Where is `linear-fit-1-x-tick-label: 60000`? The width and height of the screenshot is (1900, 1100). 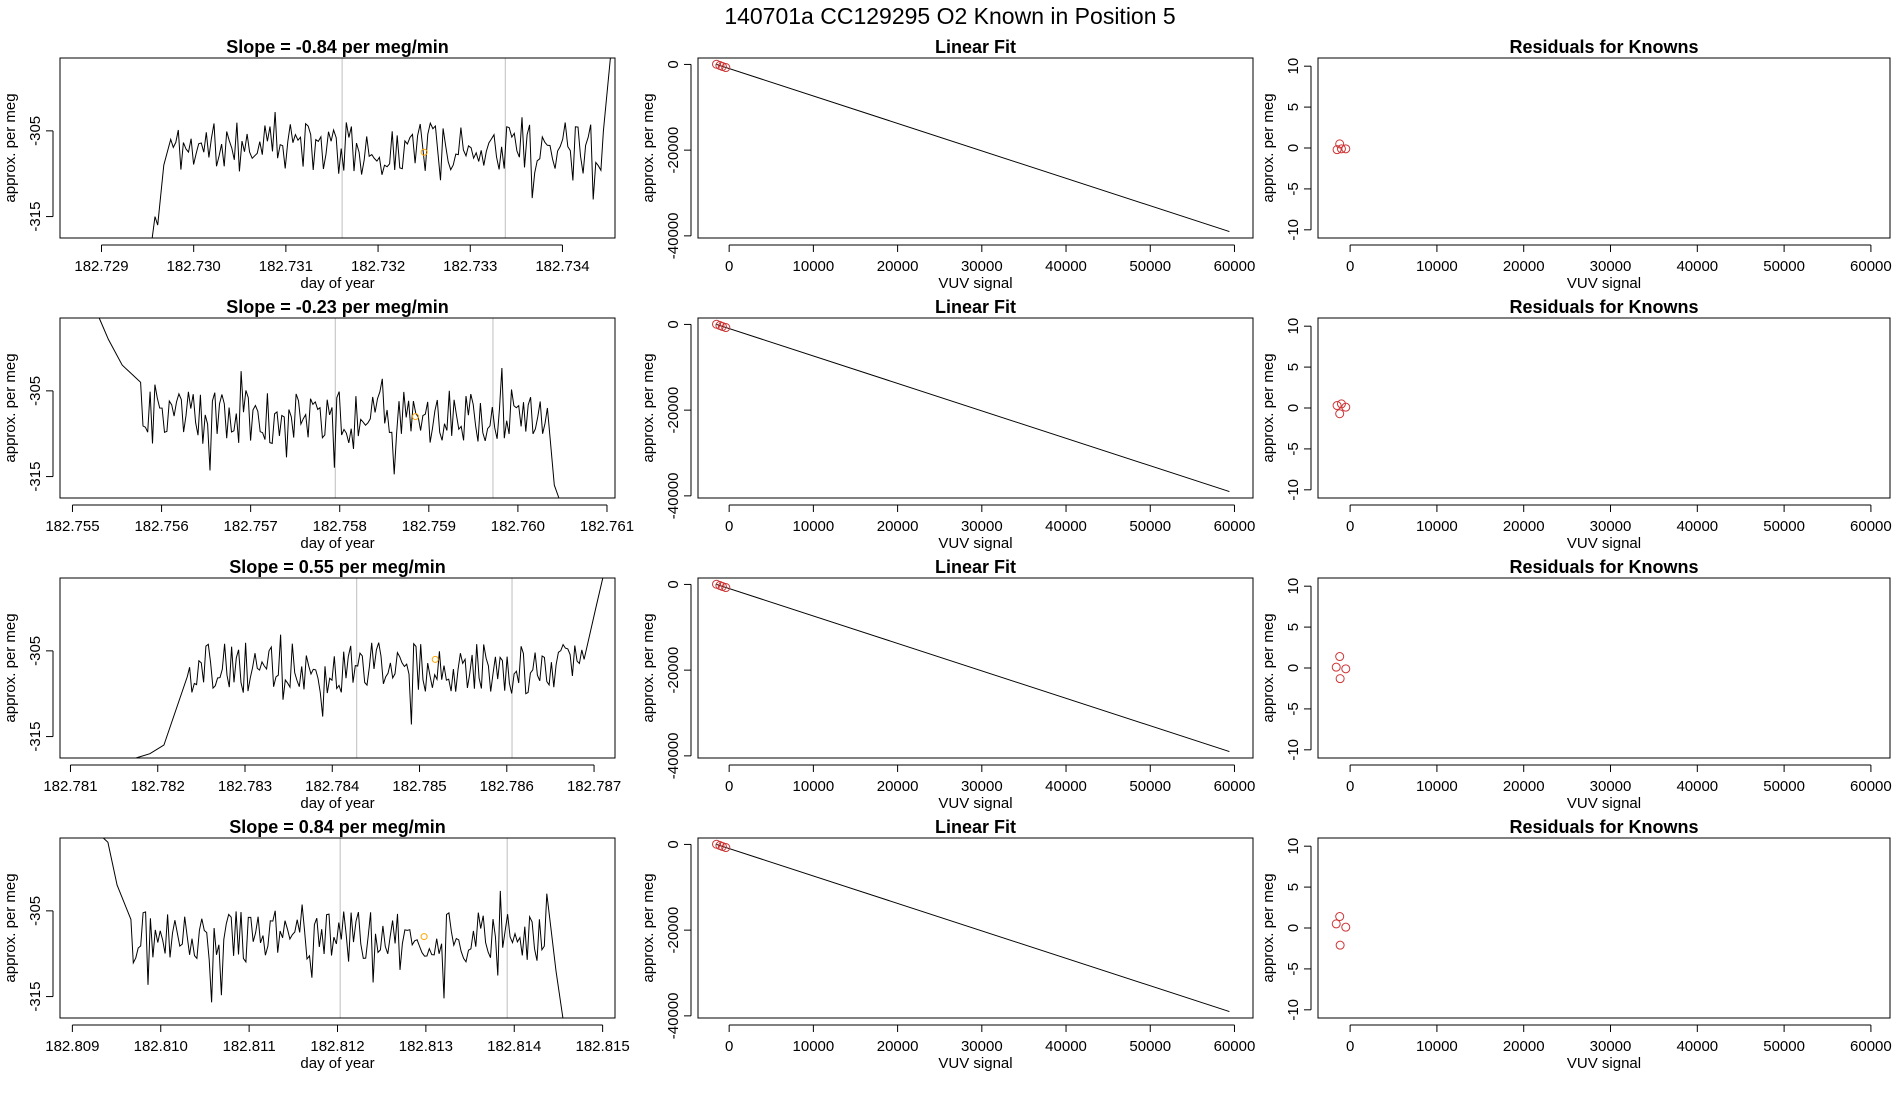 linear-fit-1-x-tick-label: 60000 is located at coordinates (1235, 266).